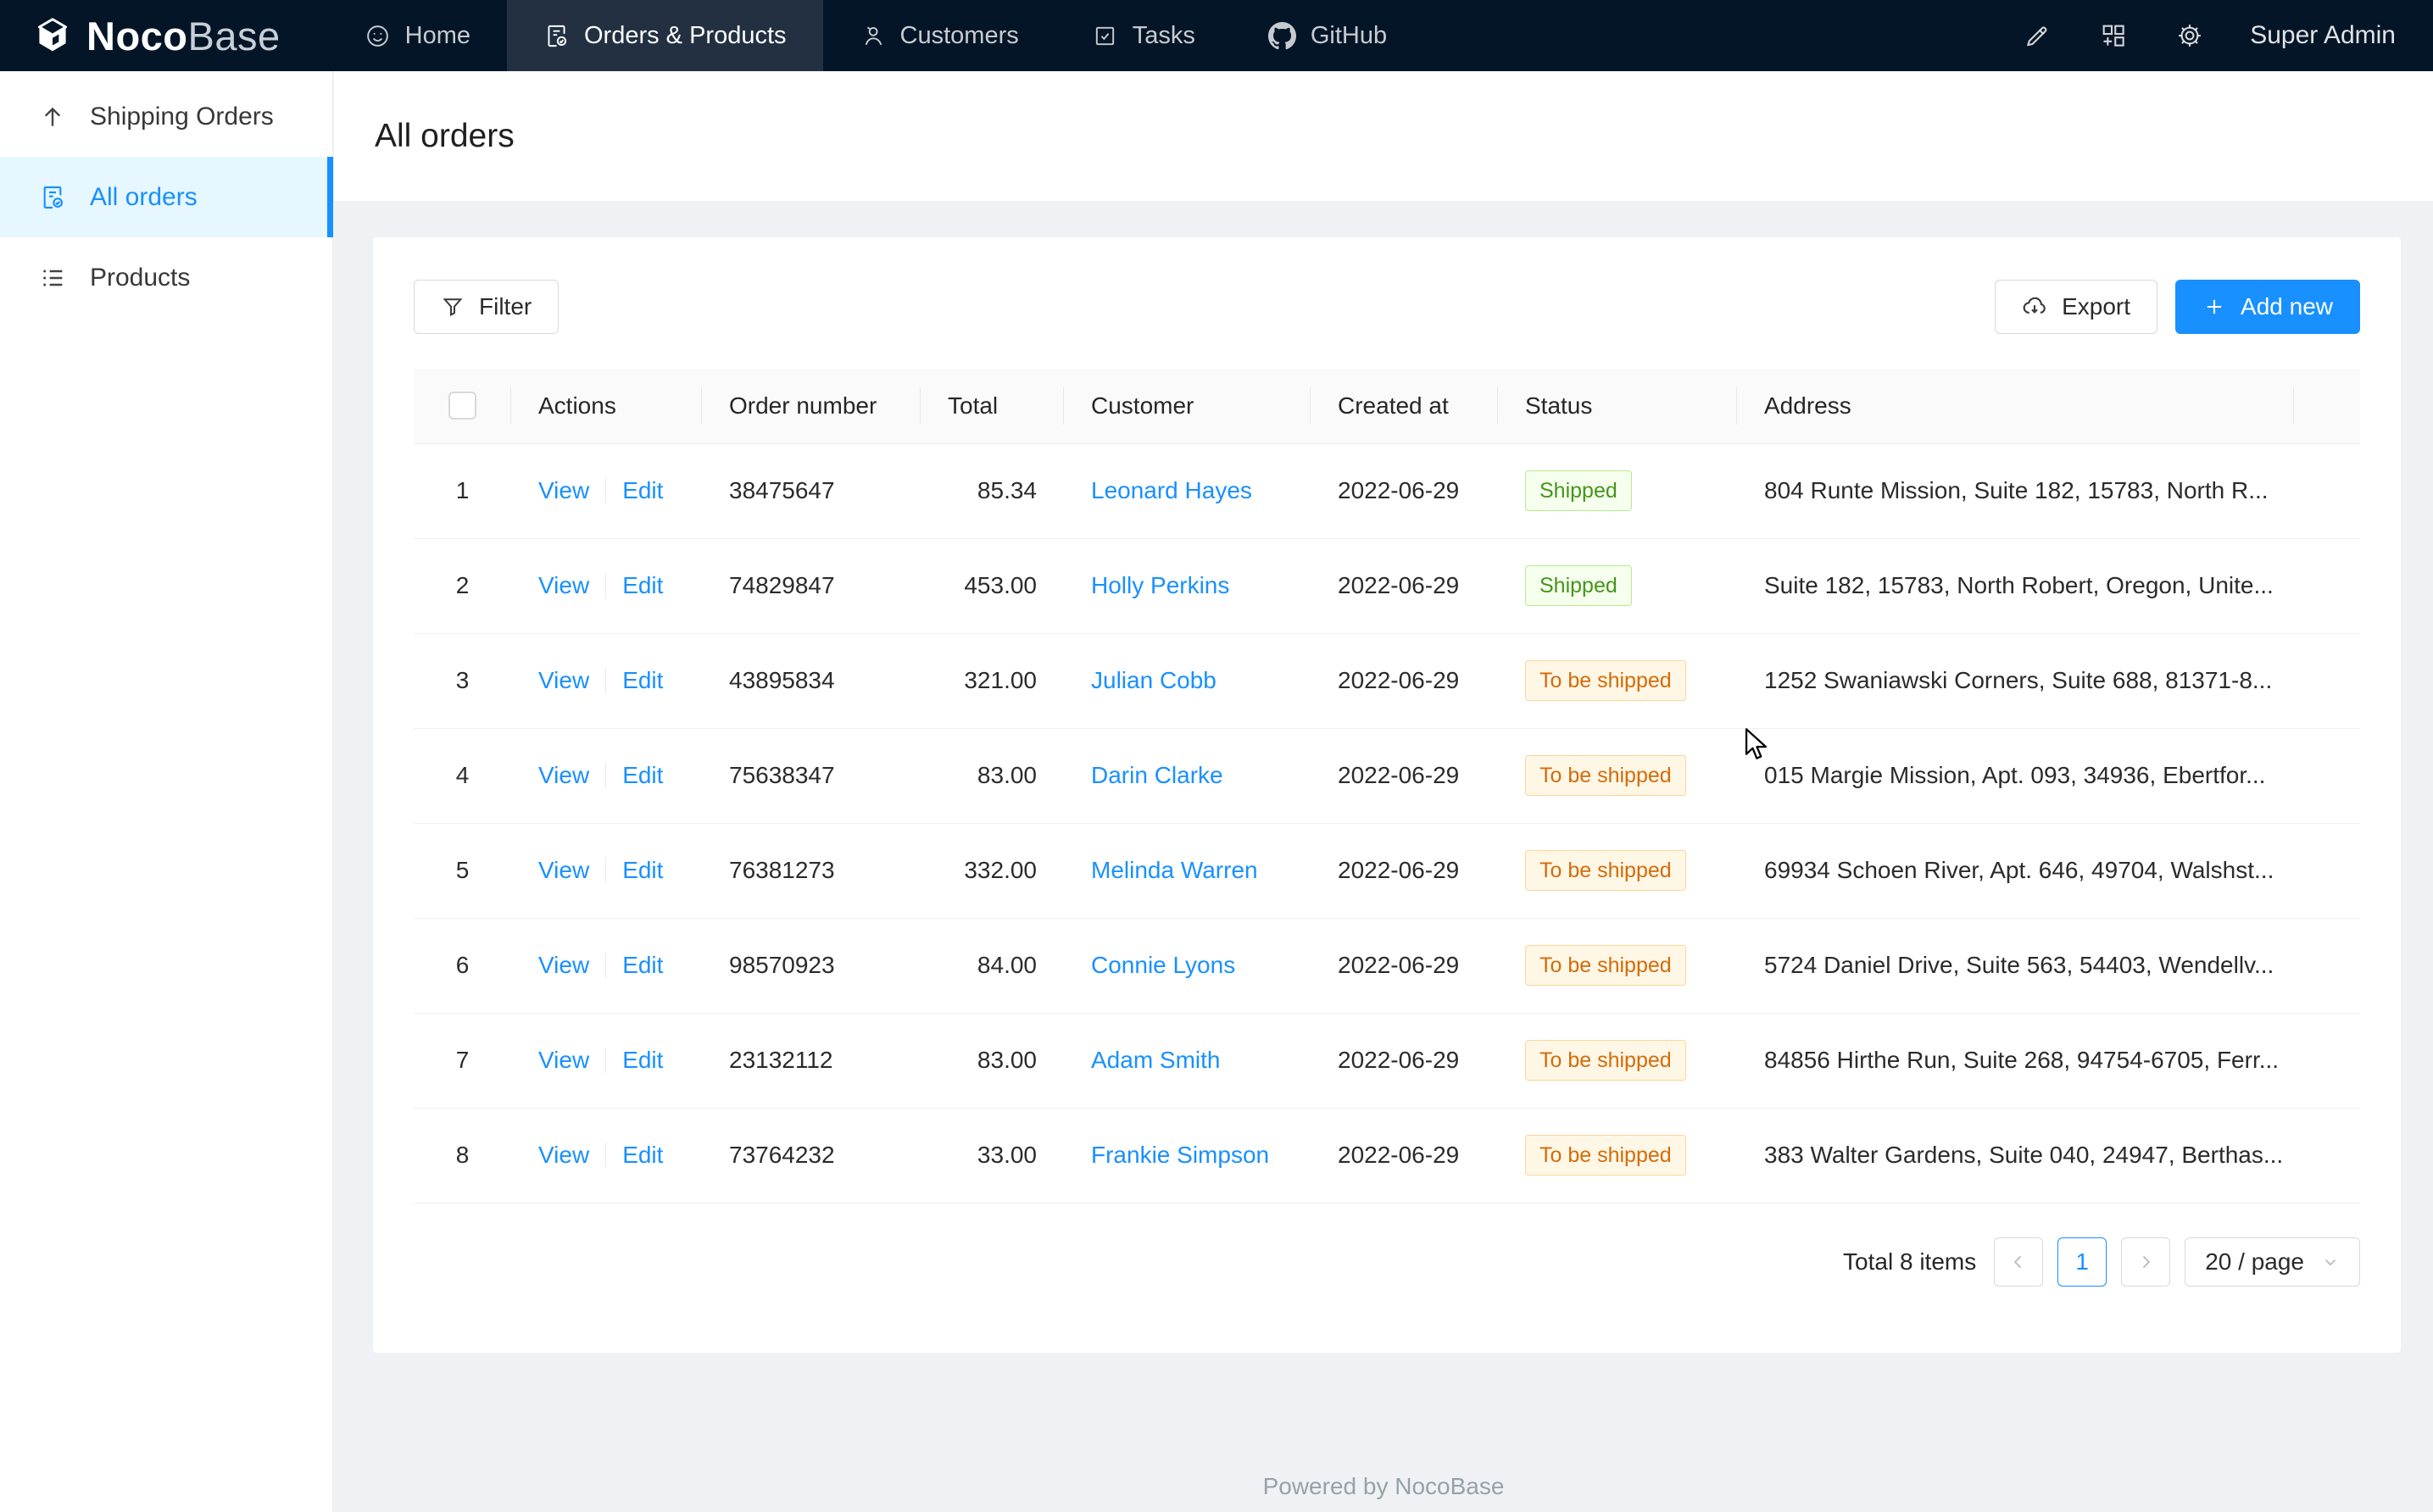  Describe the element at coordinates (812, 966) in the screenshot. I see `order-number-cell: 98570923` at that location.